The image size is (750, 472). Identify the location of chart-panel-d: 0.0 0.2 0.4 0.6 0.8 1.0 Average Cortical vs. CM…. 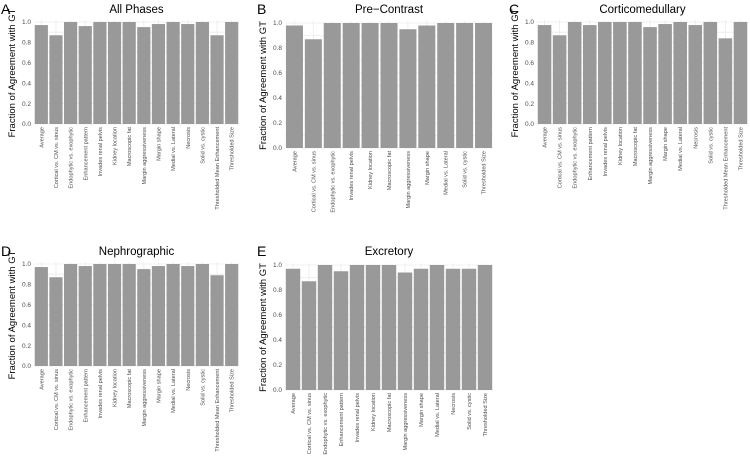
(120, 347).